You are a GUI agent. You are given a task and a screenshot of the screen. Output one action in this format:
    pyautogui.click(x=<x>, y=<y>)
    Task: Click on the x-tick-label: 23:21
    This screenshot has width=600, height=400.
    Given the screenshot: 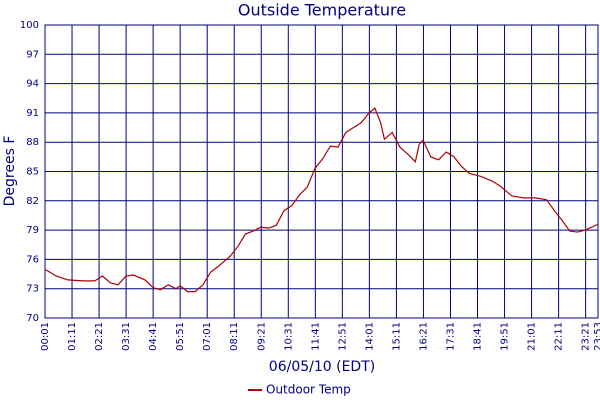 What is the action you would take?
    pyautogui.click(x=586, y=336)
    